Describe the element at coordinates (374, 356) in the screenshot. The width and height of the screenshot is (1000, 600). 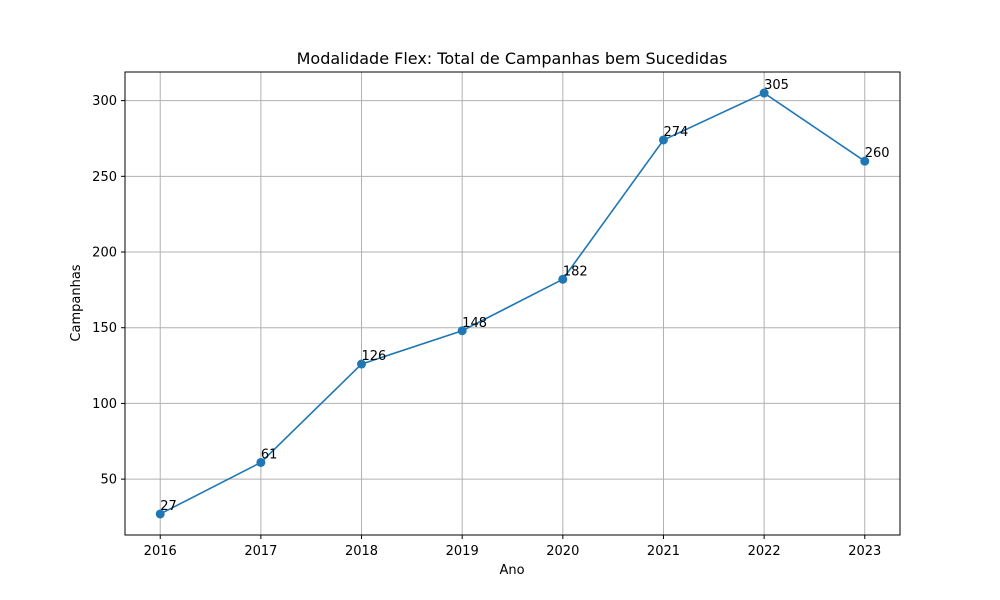
I see `data-label: 126` at that location.